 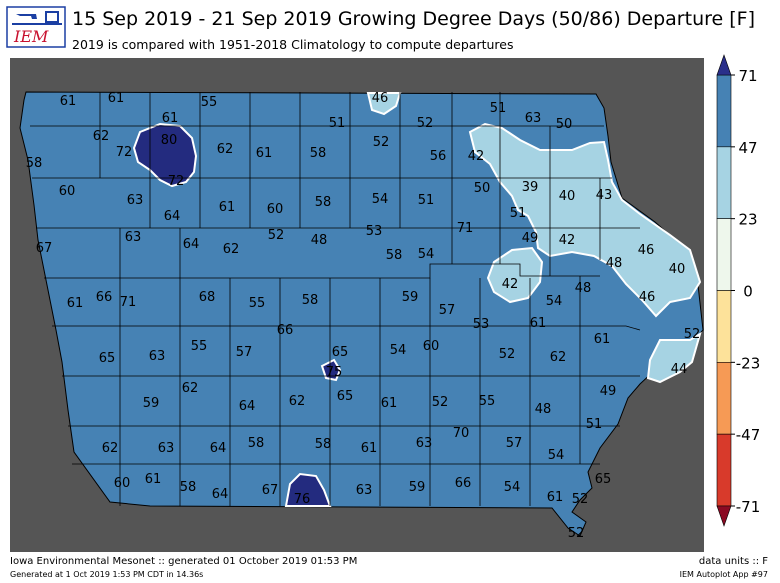 I want to click on footer-app: IEM Autoplot App #97, so click(x=723, y=574).